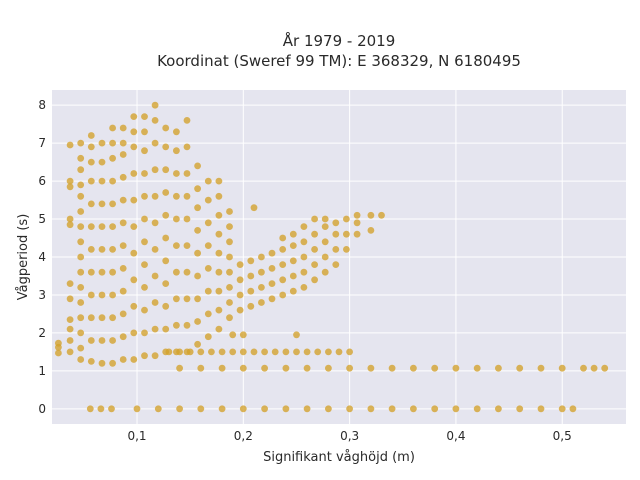  What do you see at coordinates (42, 371) in the screenshot?
I see `y-tick-label: 1` at bounding box center [42, 371].